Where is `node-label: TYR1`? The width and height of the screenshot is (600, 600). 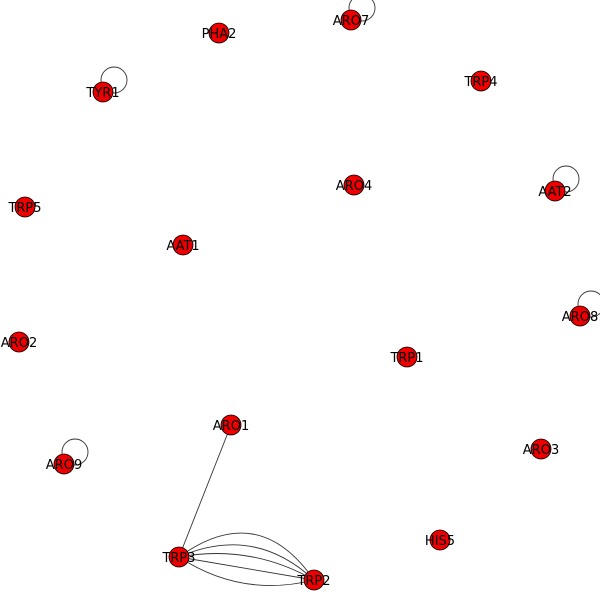
node-label: TYR1 is located at coordinates (102, 93).